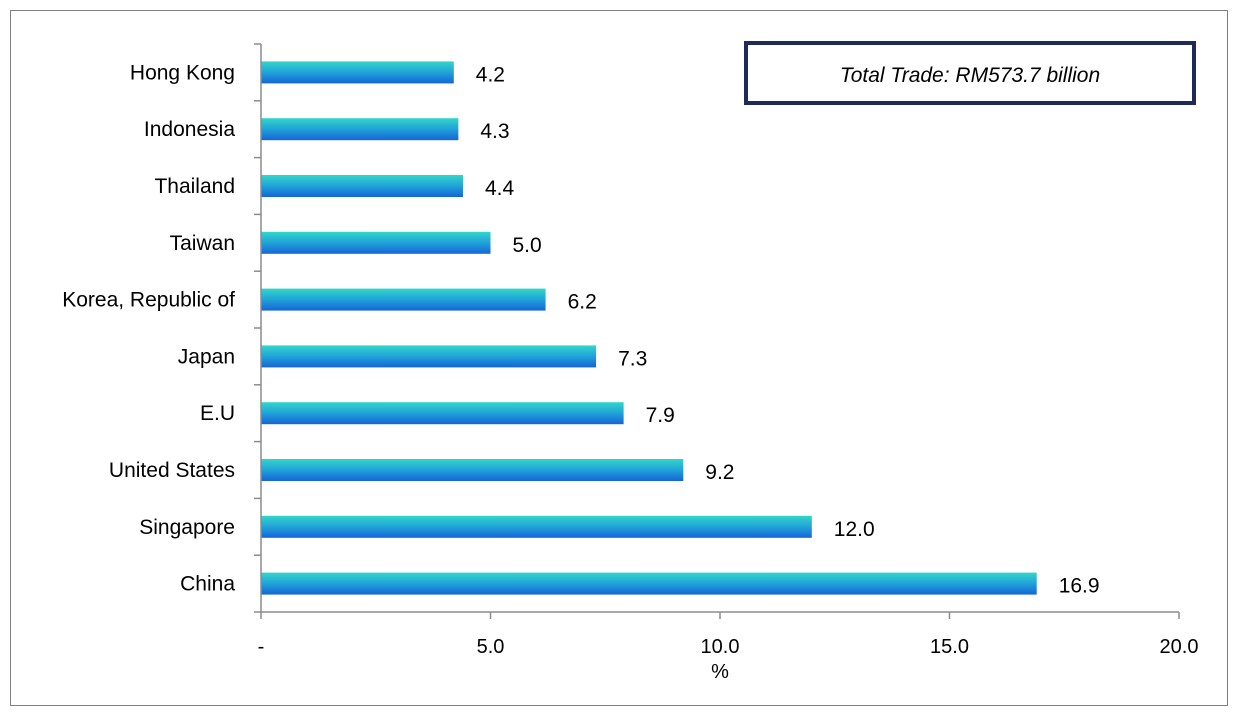 The width and height of the screenshot is (1241, 720). Describe the element at coordinates (500, 188) in the screenshot. I see `value-label: 4.4` at that location.